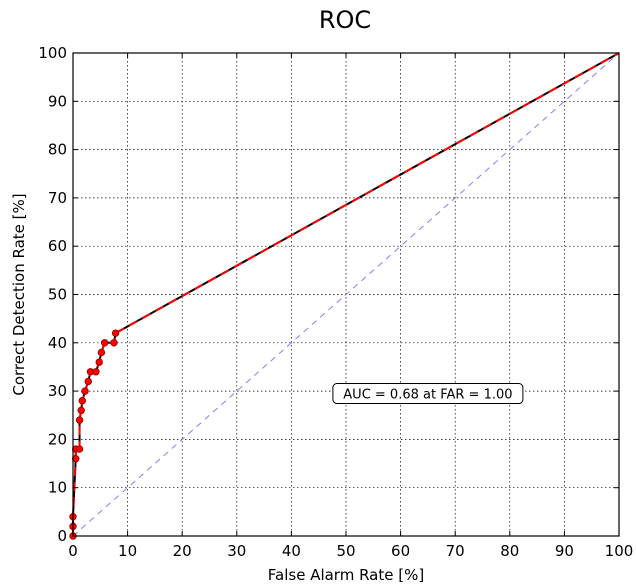  Describe the element at coordinates (52, 53) in the screenshot. I see `y-tick-label: 100` at that location.